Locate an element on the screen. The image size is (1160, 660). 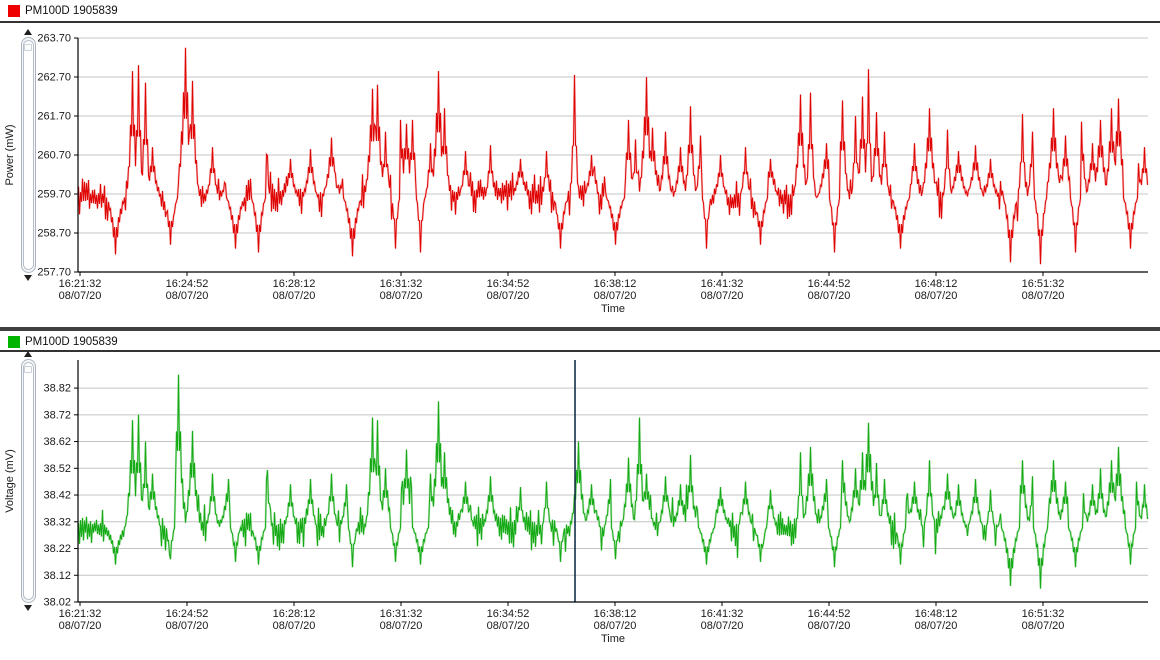
y-tick-label: 258.70 is located at coordinates (54, 234).